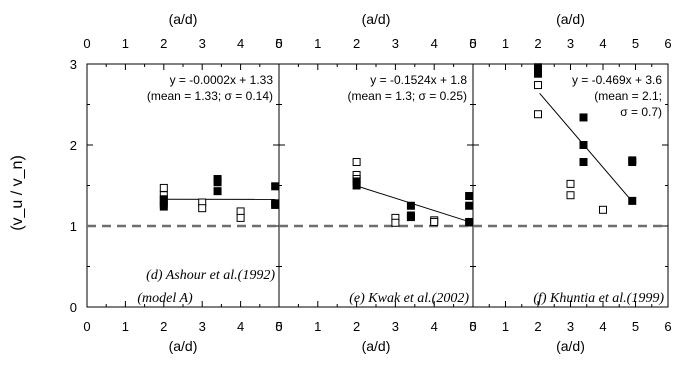  I want to click on panel-caption: (d) Ashour et al.(1992), so click(210, 275).